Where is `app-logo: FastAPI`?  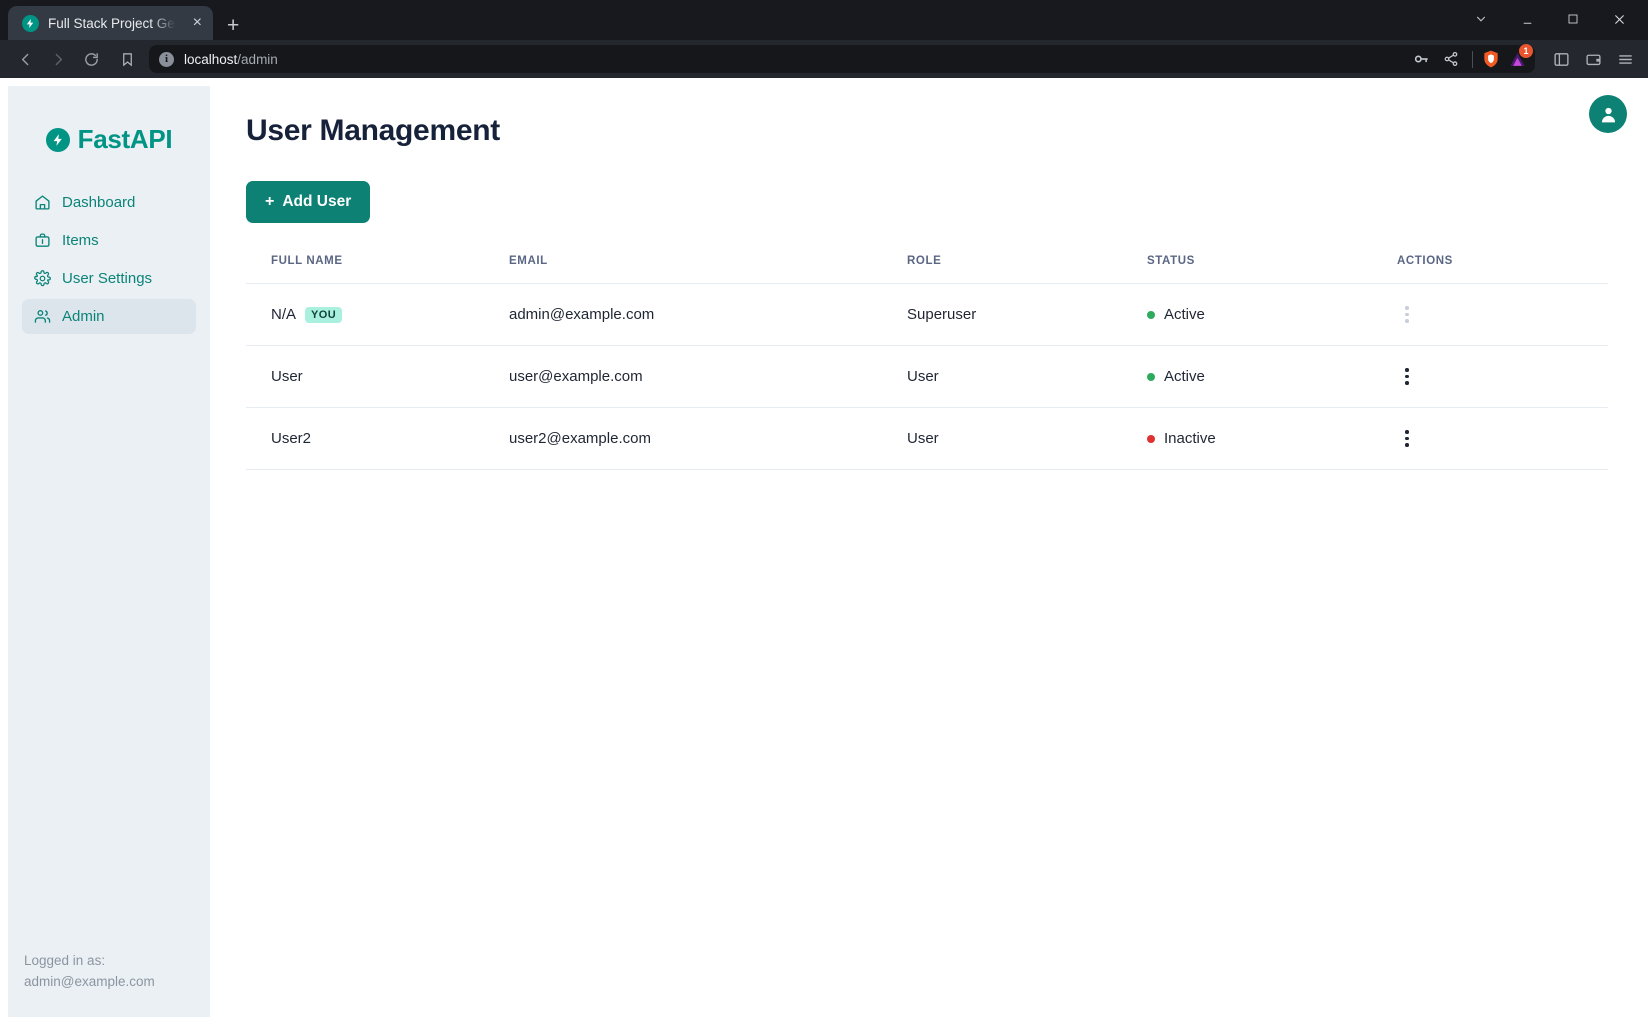
app-logo: FastAPI is located at coordinates (109, 135).